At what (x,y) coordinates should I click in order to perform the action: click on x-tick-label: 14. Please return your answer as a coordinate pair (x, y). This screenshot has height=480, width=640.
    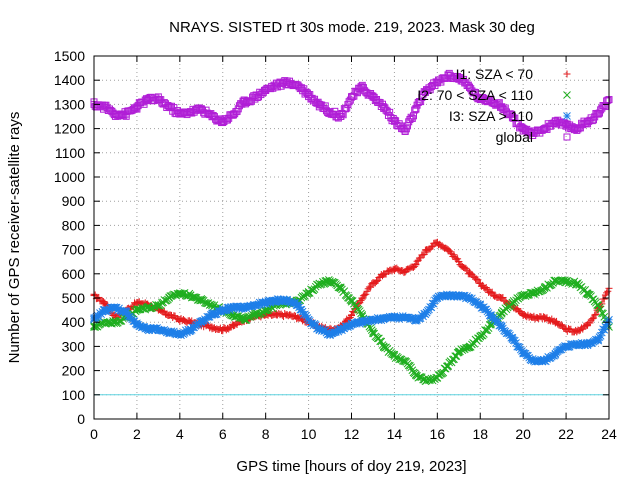
    Looking at the image, I should click on (395, 434).